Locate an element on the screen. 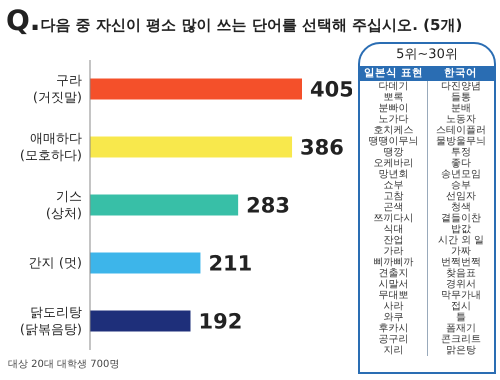  text: 밥값 is located at coordinates (460, 229).